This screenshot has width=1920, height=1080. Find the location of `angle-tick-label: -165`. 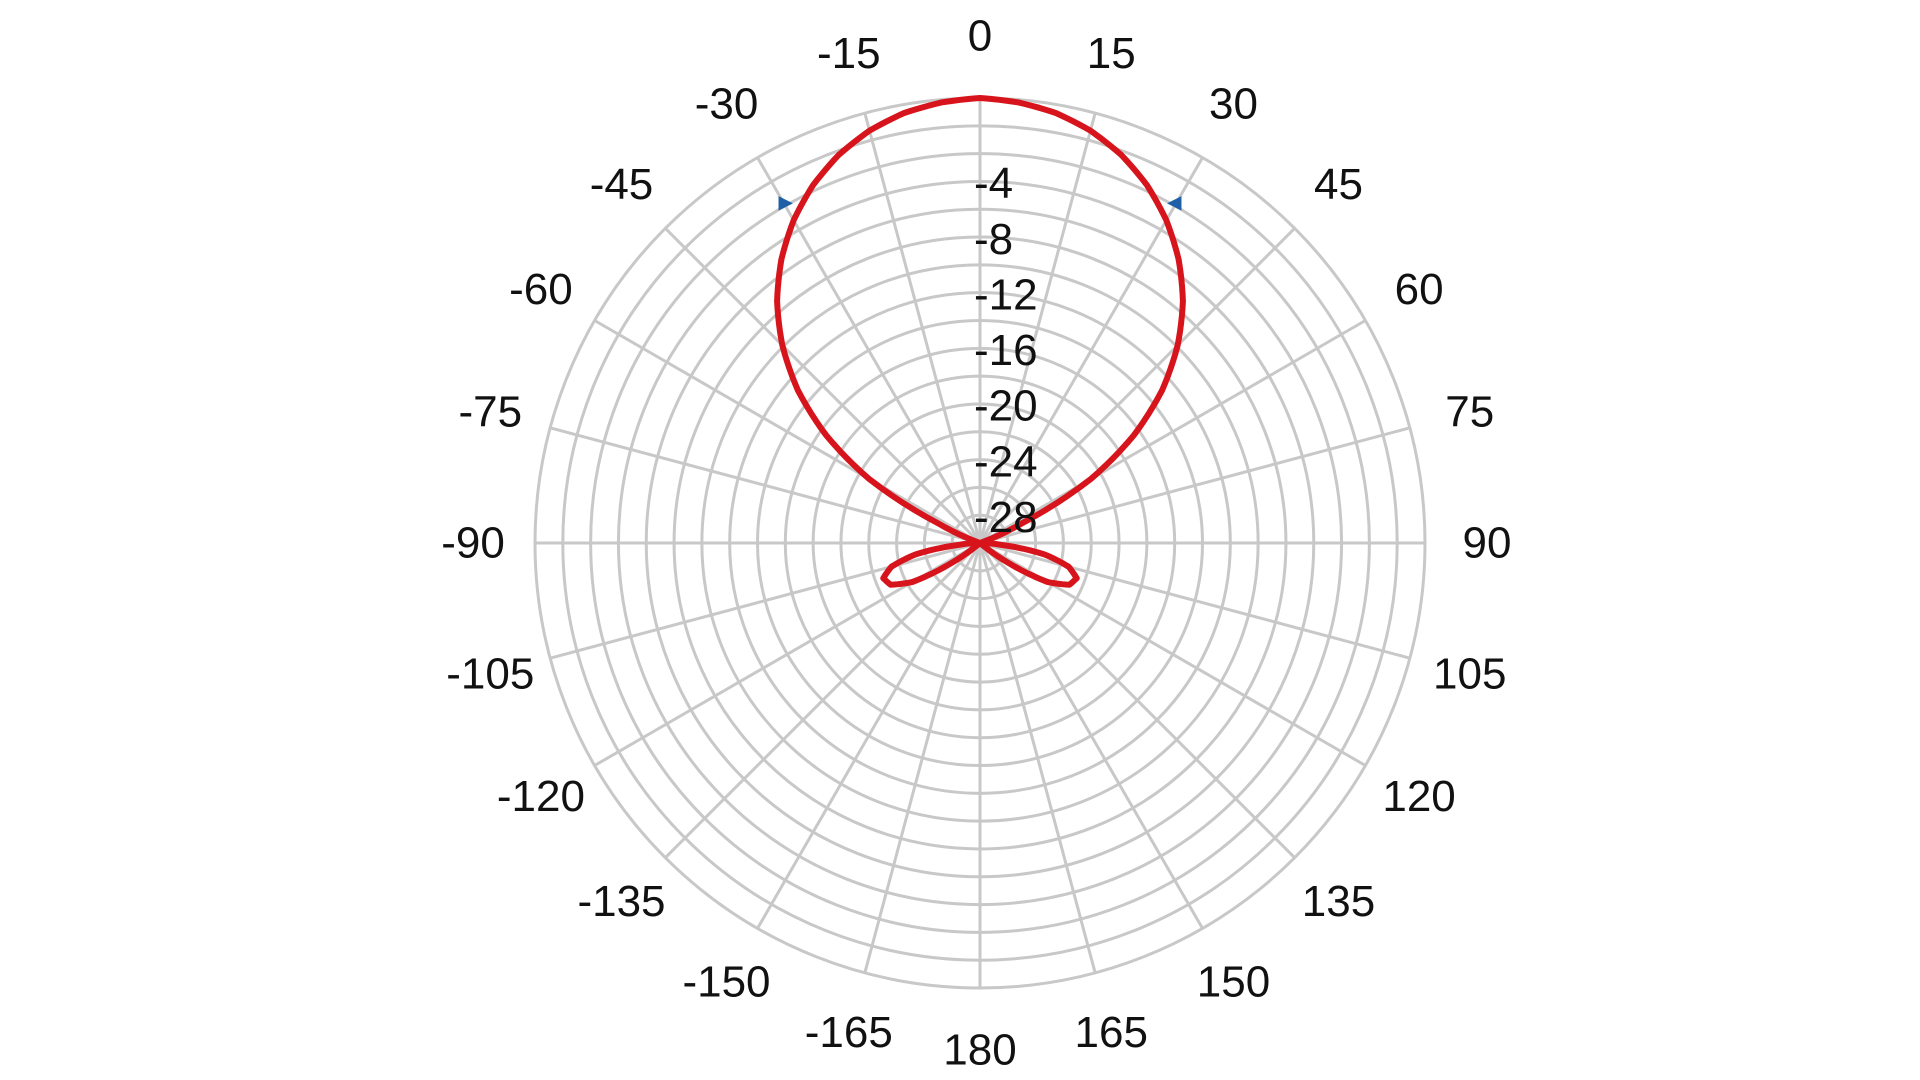

angle-tick-label: -165 is located at coordinates (849, 1032).